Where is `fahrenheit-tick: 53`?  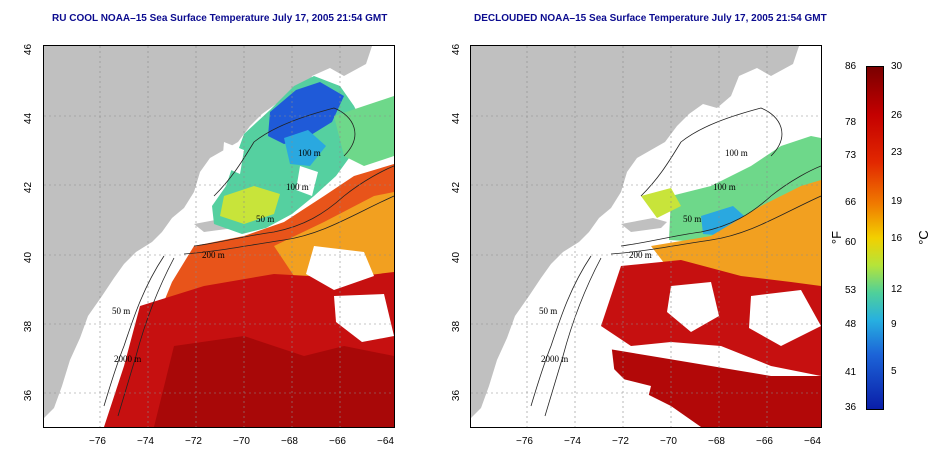 fahrenheit-tick: 53 is located at coordinates (851, 290).